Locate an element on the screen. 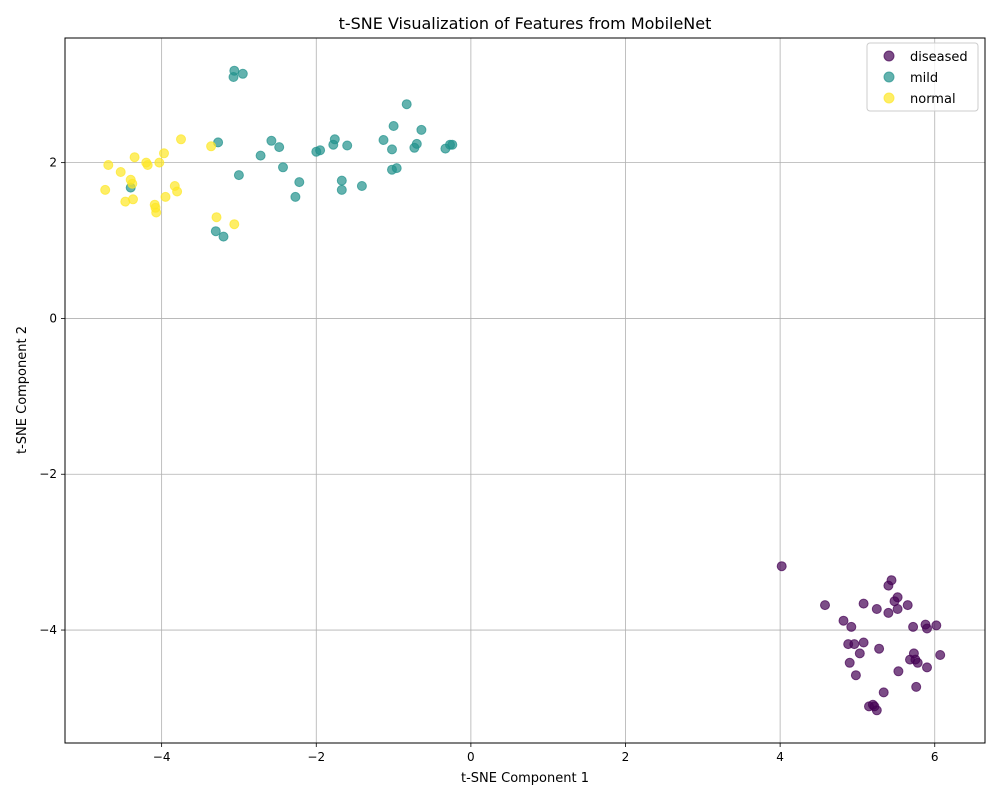  y-tick-label: −4 is located at coordinates (48, 630).